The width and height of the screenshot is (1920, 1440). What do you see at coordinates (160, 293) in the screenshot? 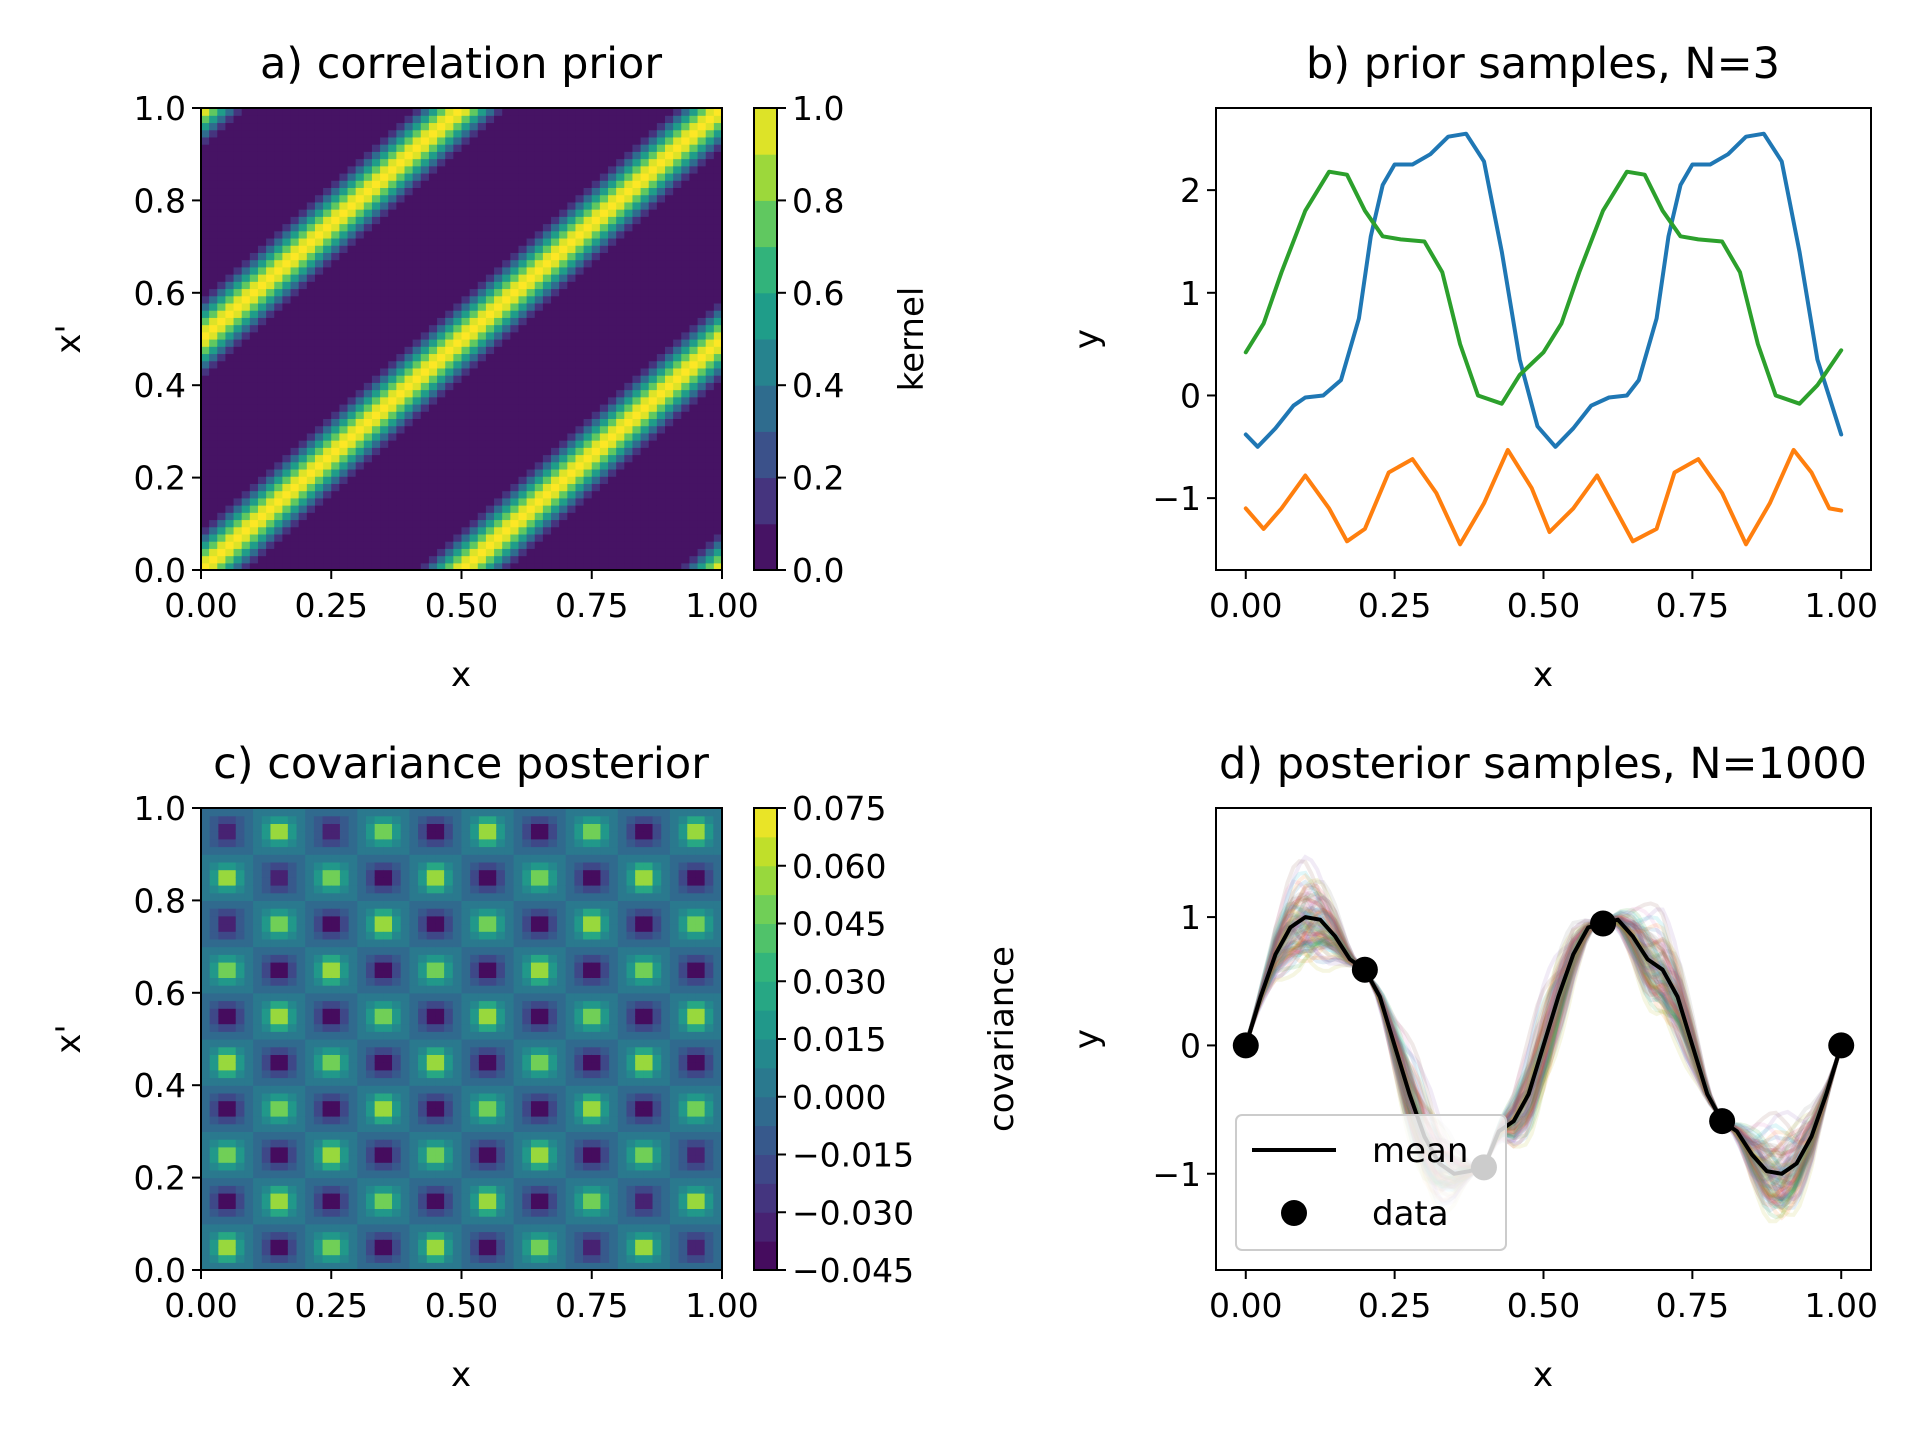
I see `panel-a-y-tick-label: 0.6` at bounding box center [160, 293].